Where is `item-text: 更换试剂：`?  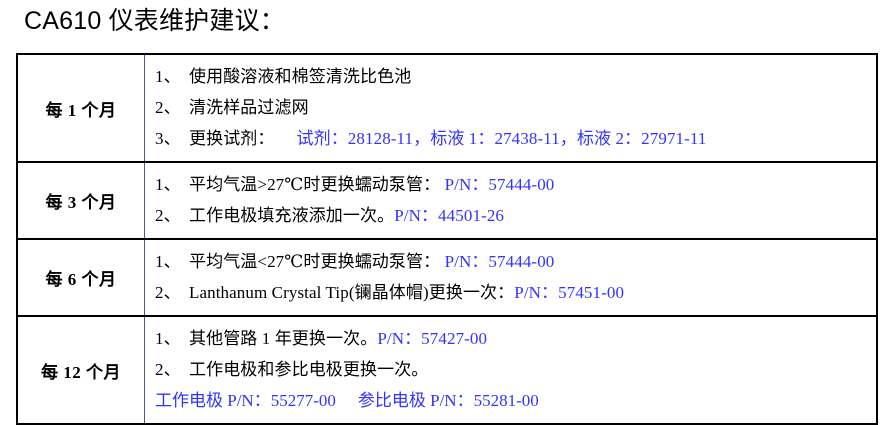 item-text: 更换试剂： is located at coordinates (232, 138).